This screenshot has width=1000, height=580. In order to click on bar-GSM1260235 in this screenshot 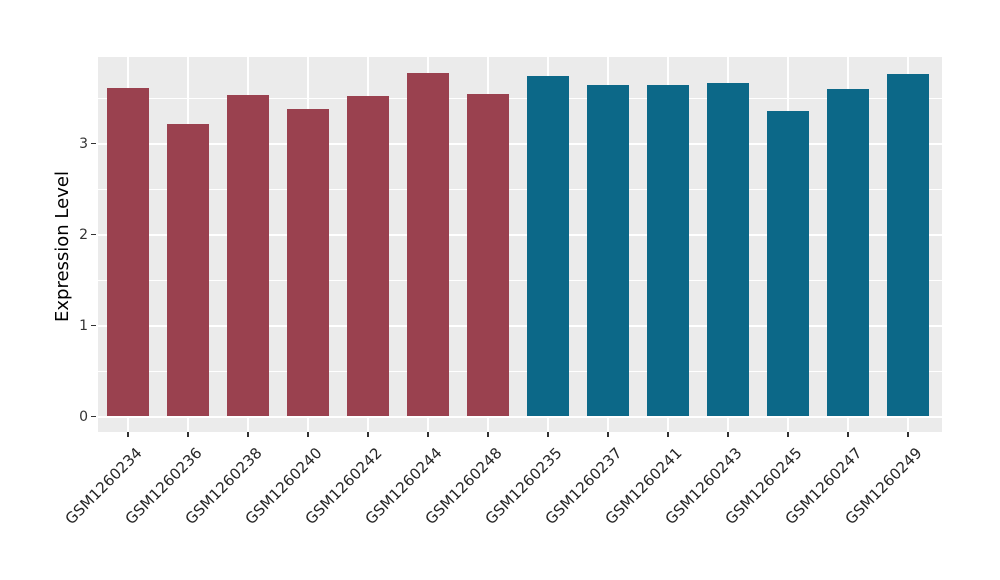, I will do `click(548, 246)`.